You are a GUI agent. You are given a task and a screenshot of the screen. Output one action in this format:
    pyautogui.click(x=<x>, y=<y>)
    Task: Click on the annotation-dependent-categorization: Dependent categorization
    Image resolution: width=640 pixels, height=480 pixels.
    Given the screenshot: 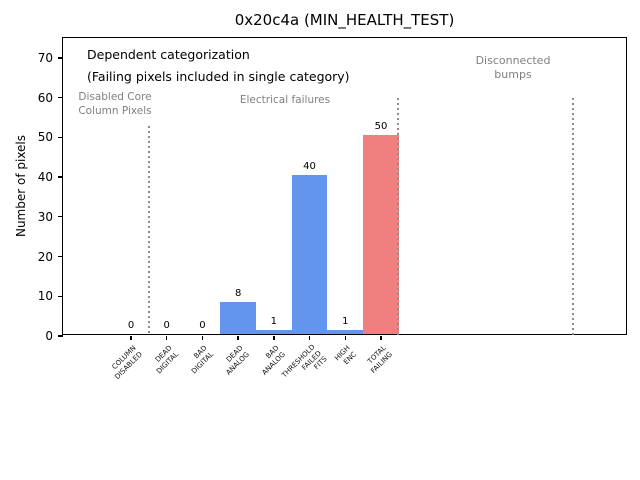 What is the action you would take?
    pyautogui.click(x=168, y=54)
    